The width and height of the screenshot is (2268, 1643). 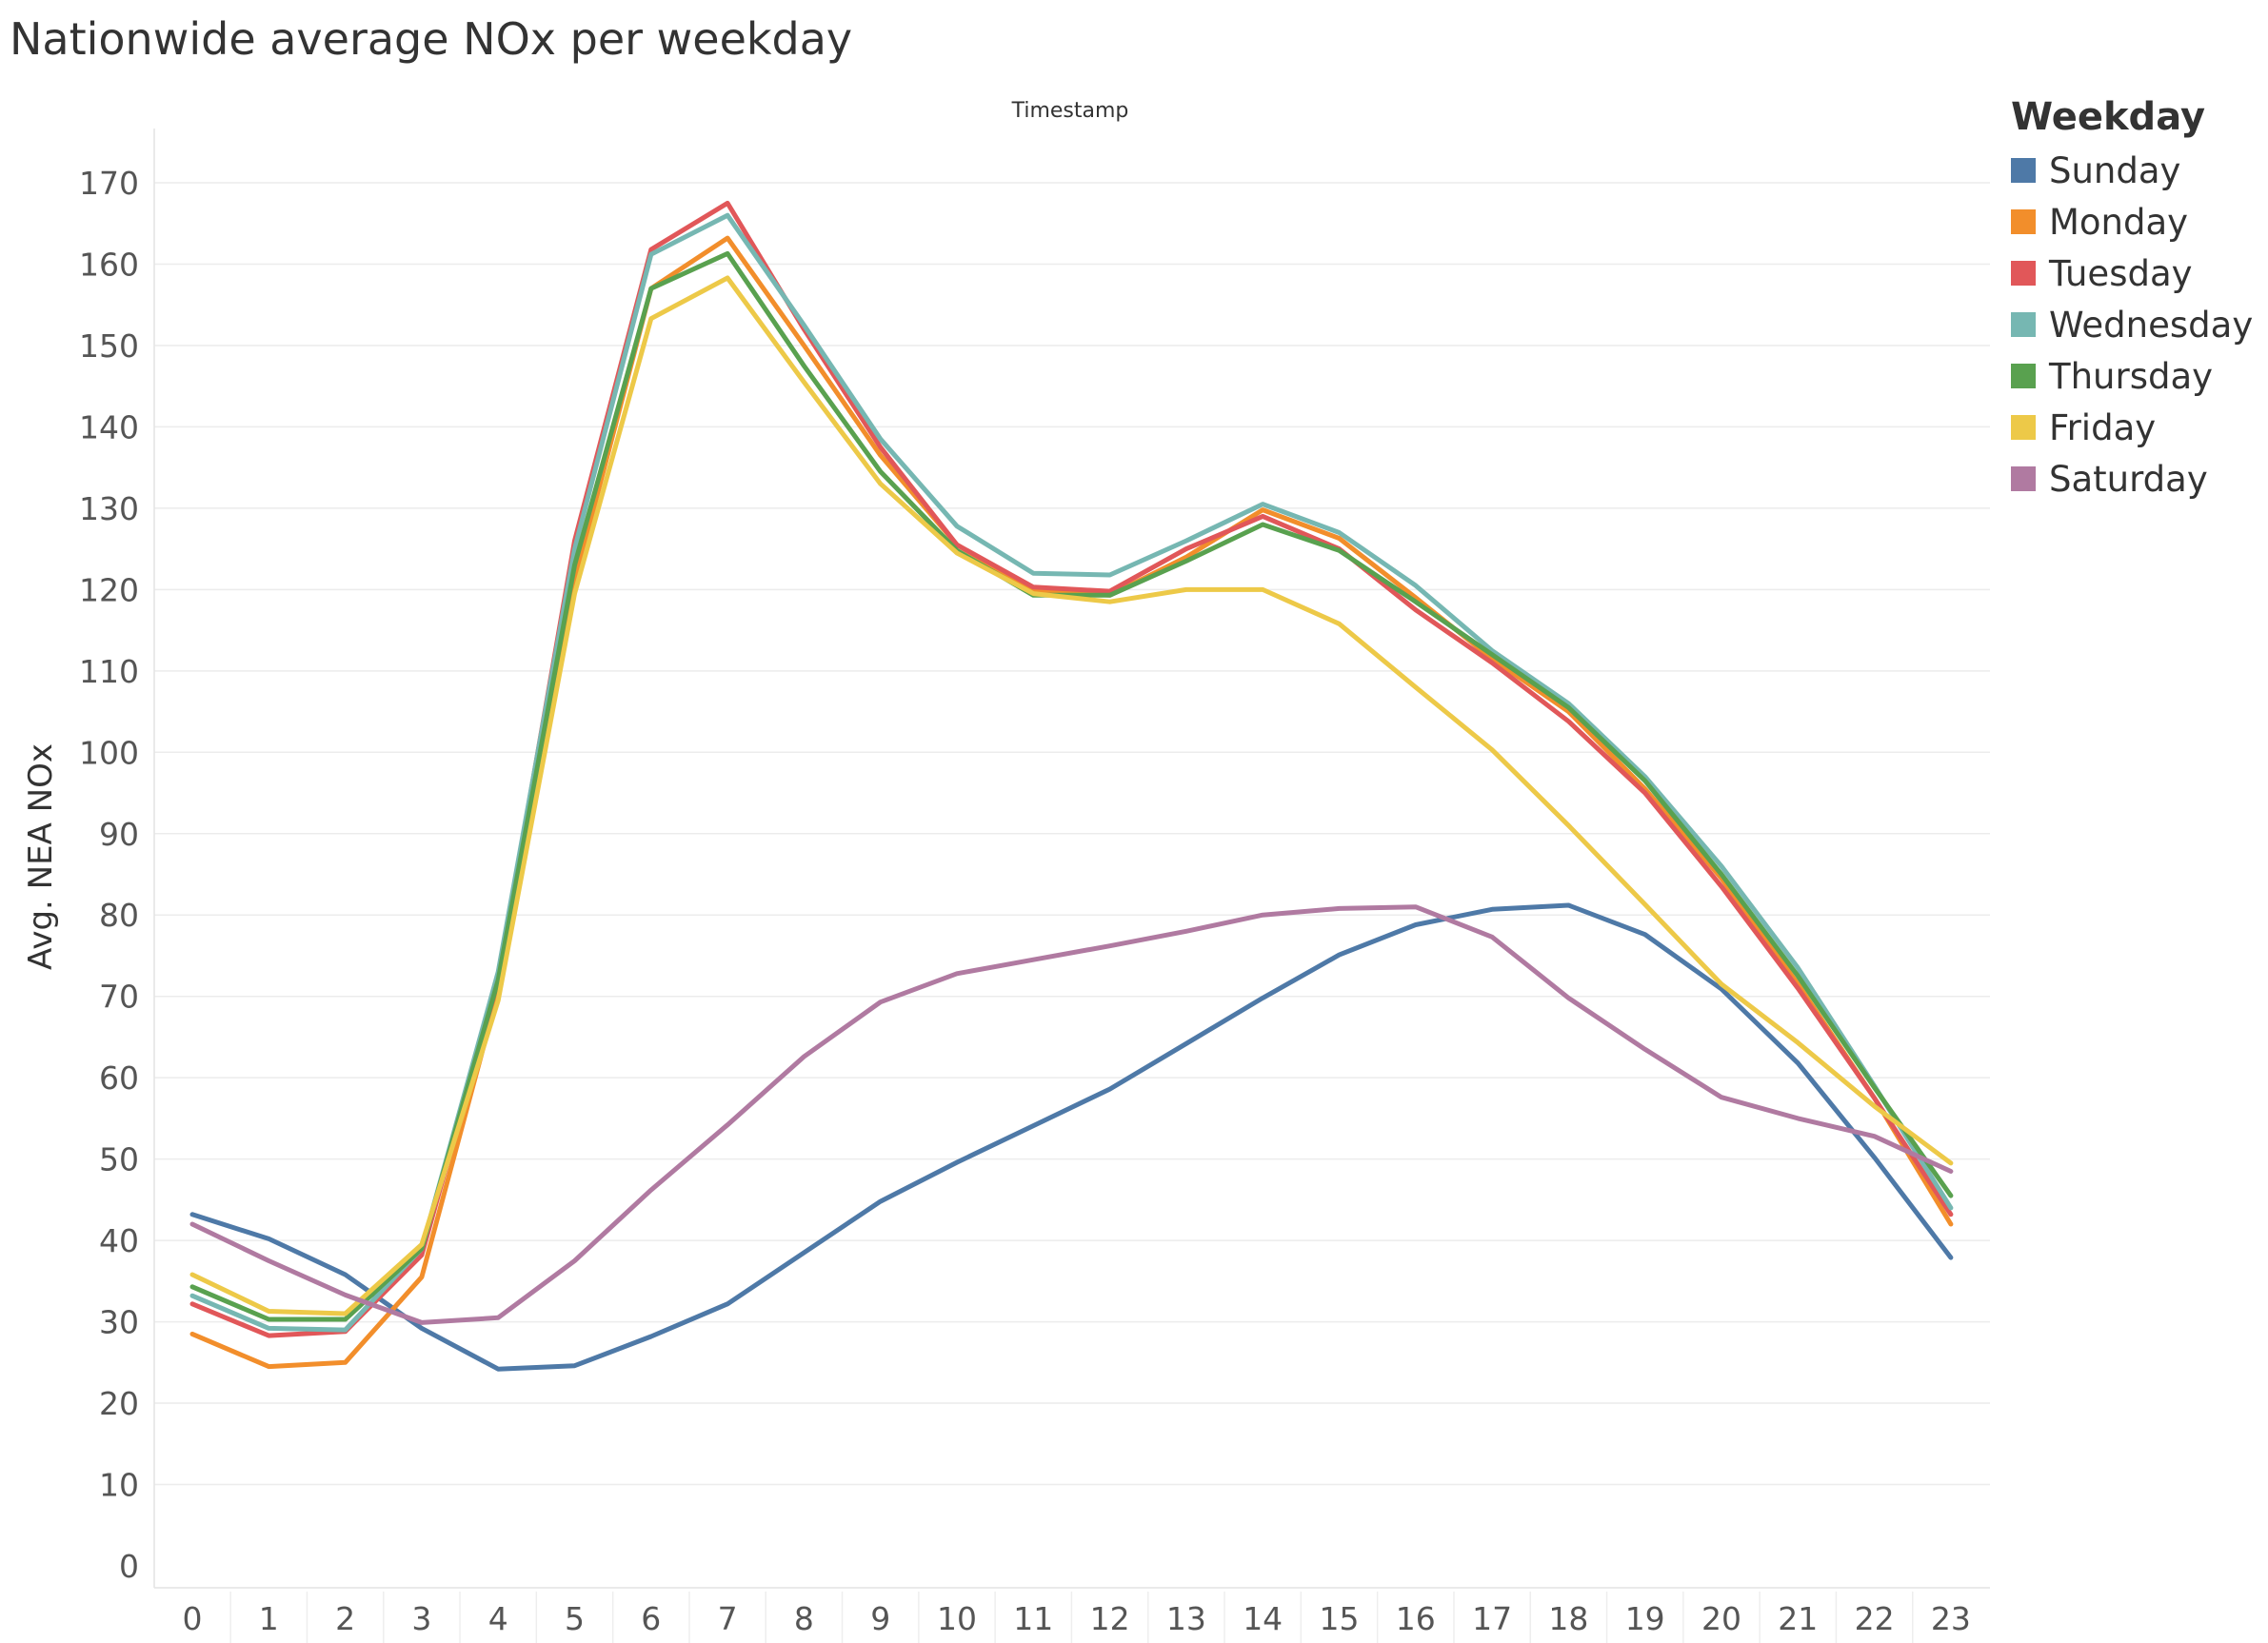 What do you see at coordinates (1568, 1619) in the screenshot?
I see `x-tick-label: 18` at bounding box center [1568, 1619].